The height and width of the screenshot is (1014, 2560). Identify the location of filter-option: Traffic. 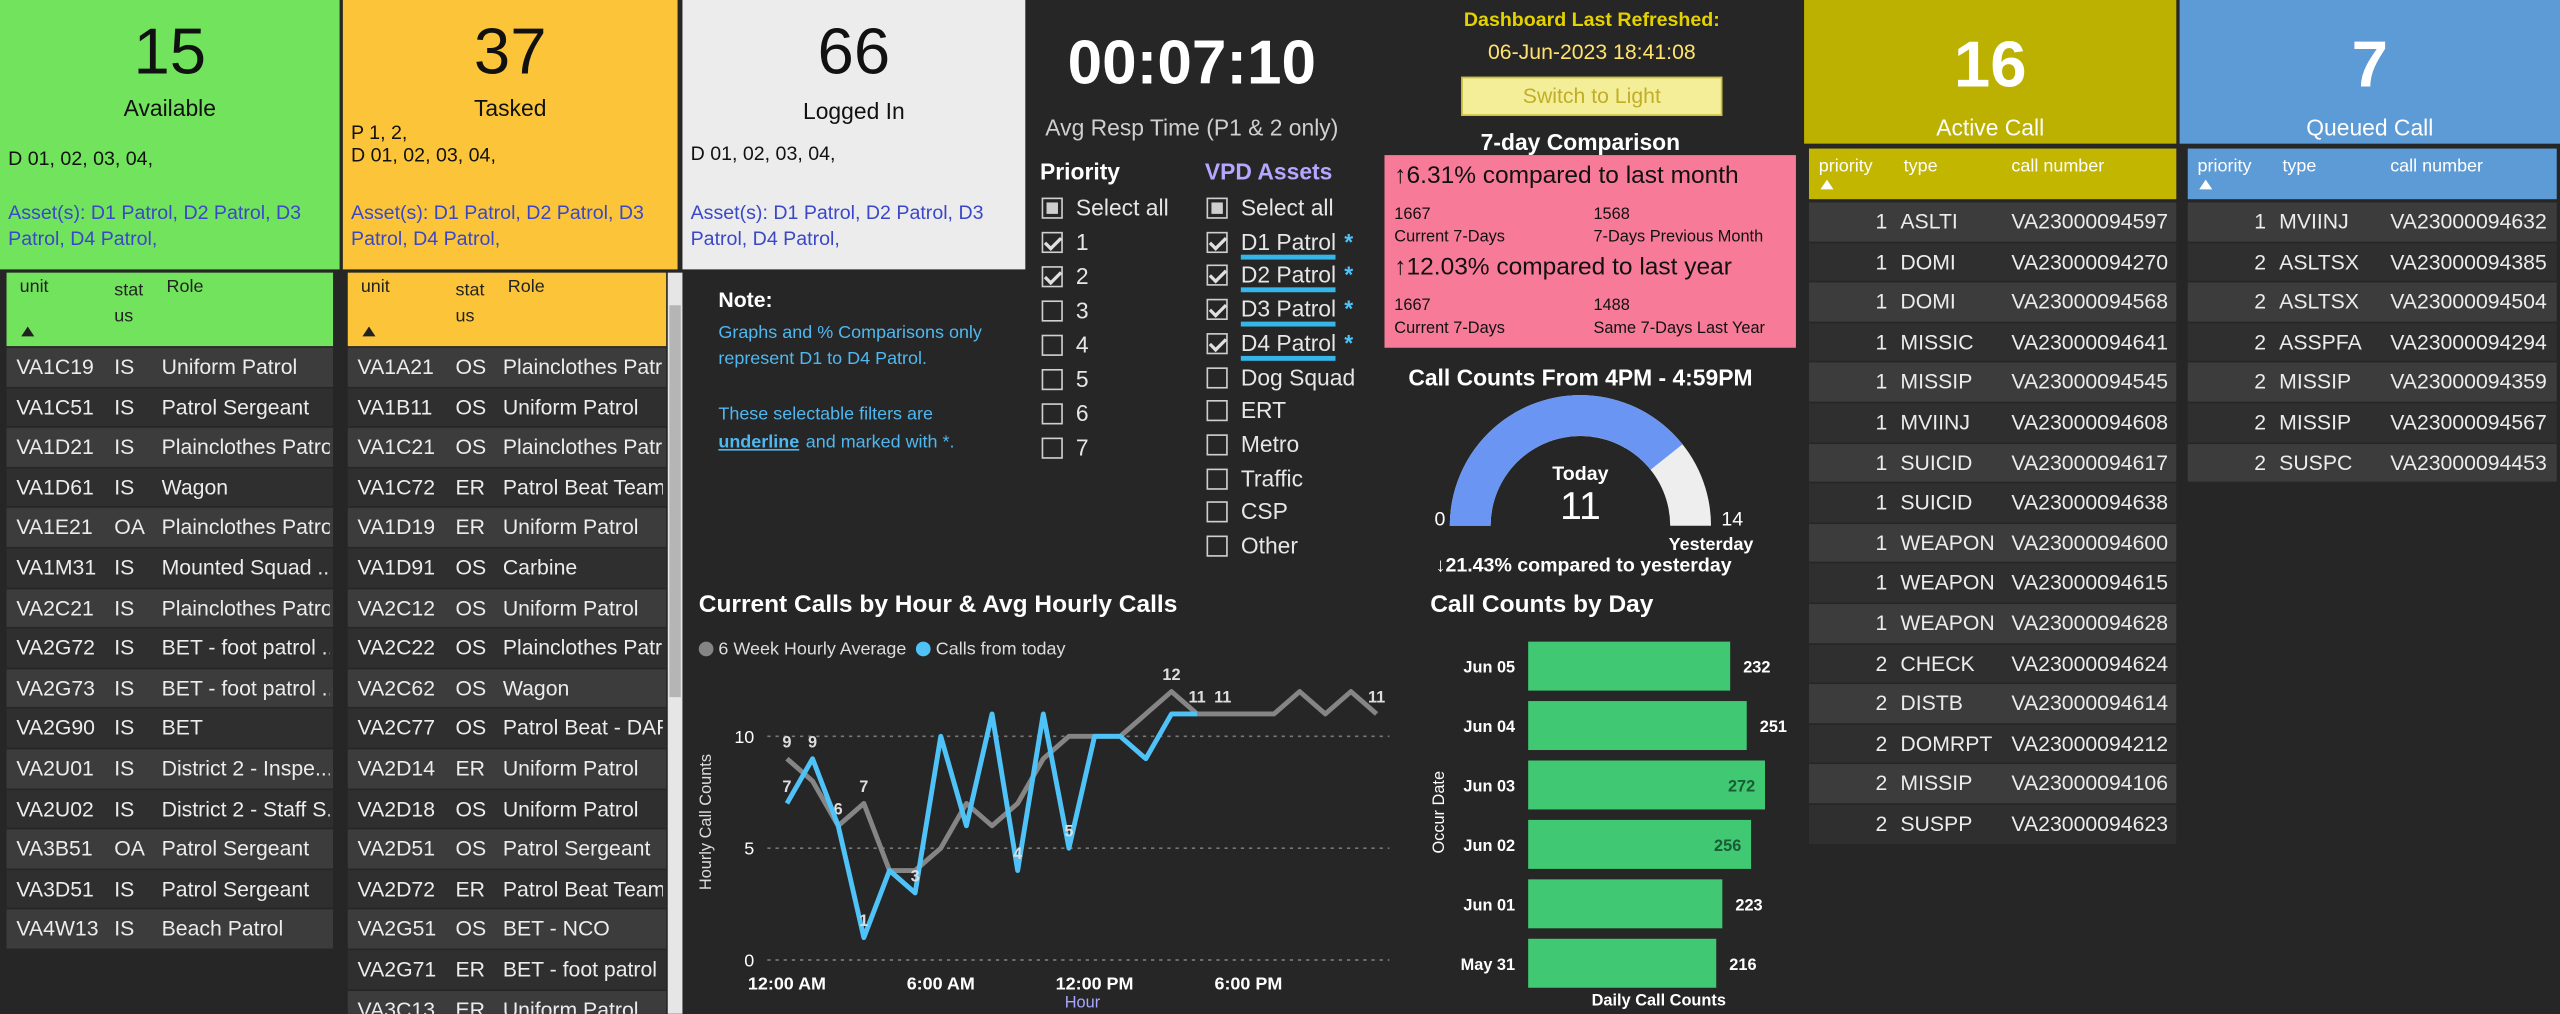
(1272, 478).